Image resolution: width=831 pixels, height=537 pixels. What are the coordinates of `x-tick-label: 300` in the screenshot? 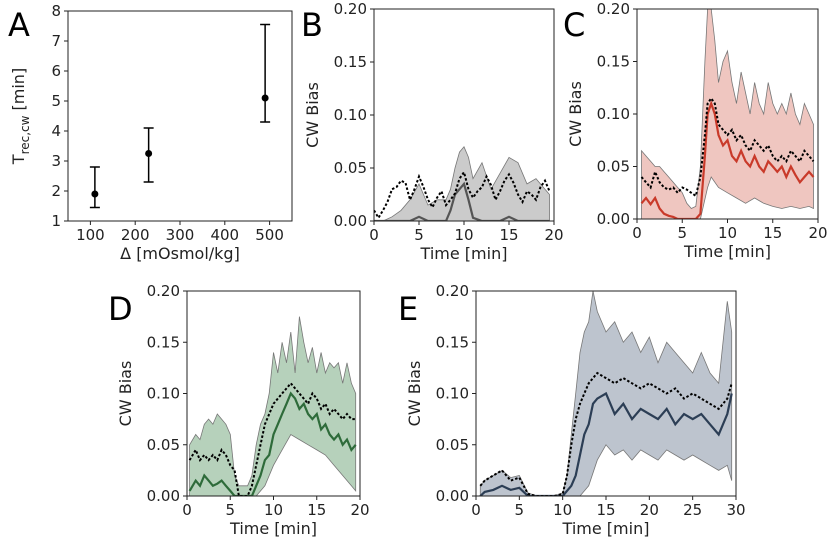 It's located at (180, 235).